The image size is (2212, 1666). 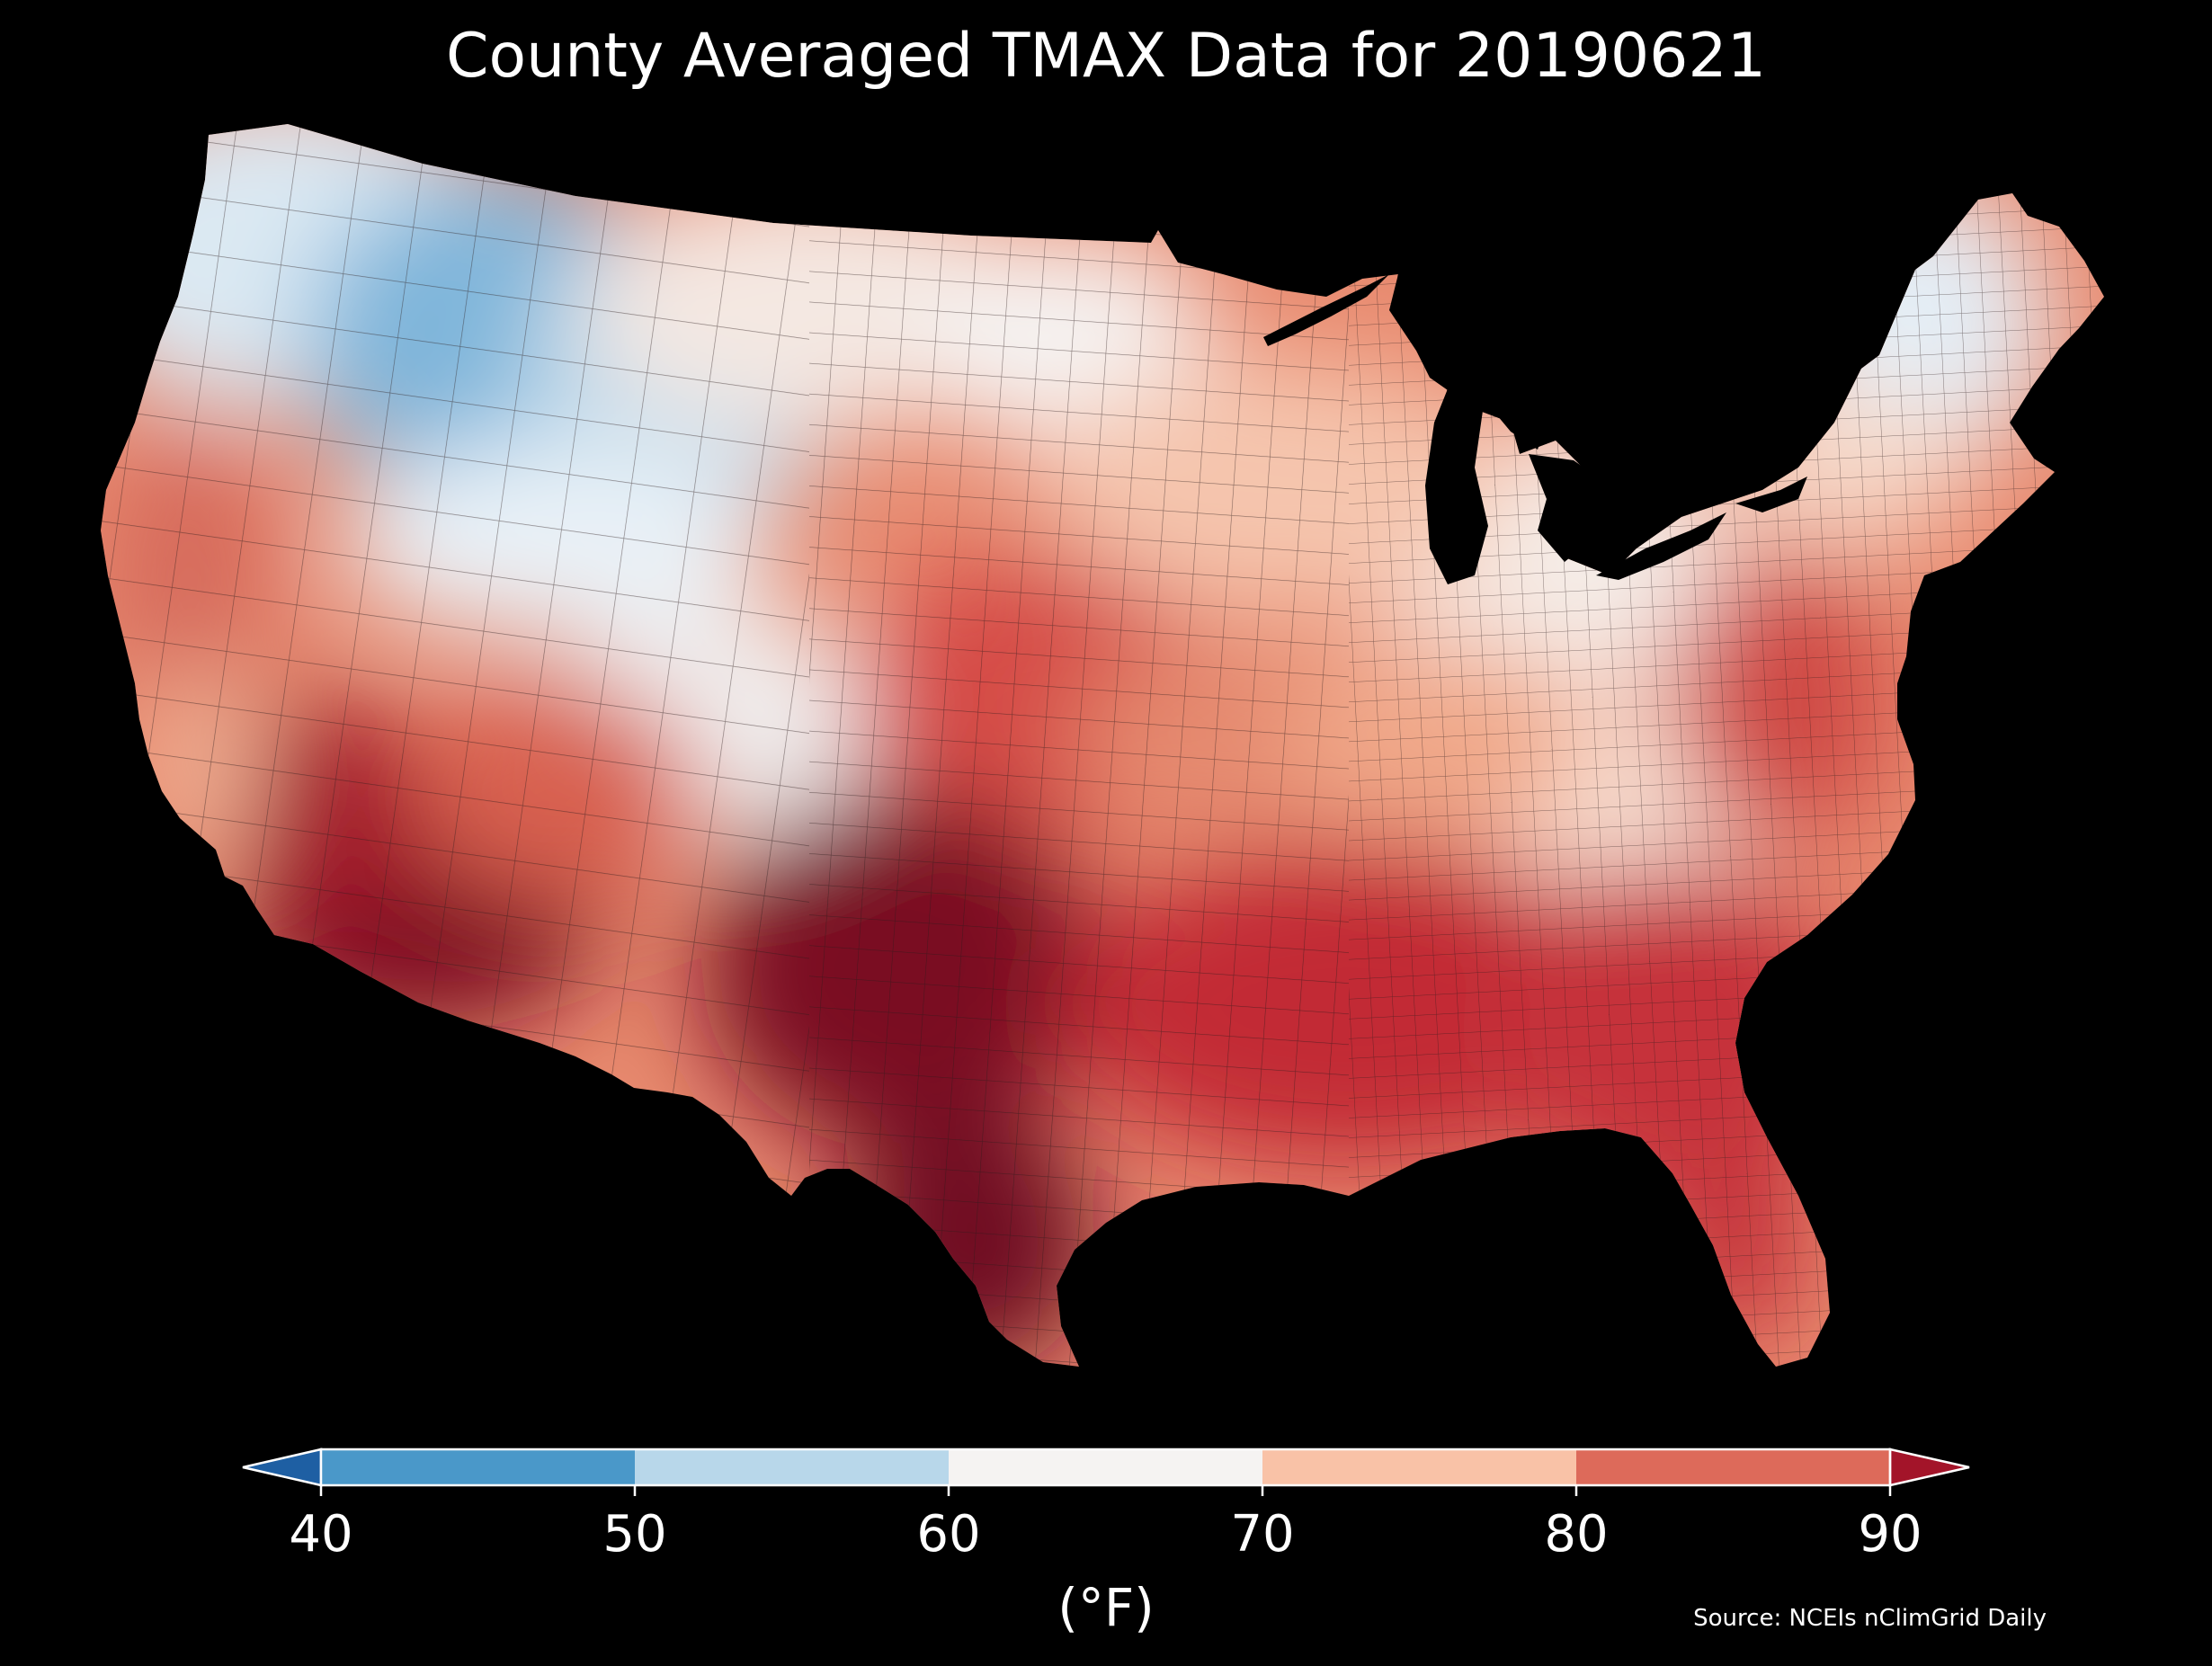 I want to click on great-lakes, so click(x=1535, y=429).